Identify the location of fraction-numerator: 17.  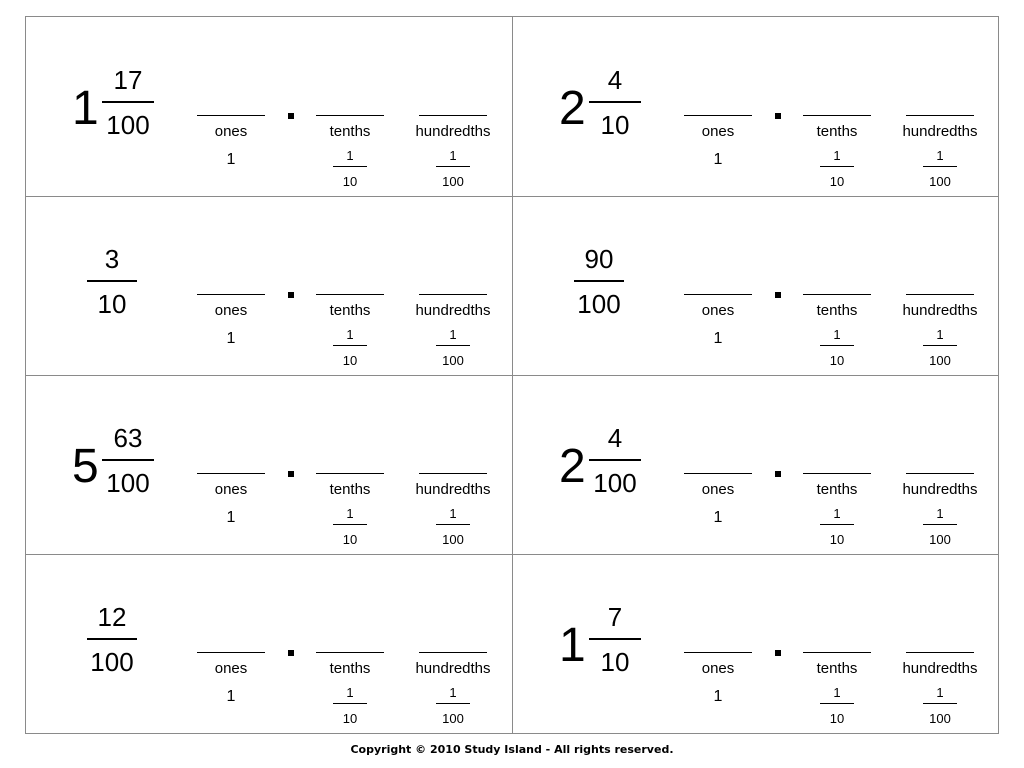
(128, 80).